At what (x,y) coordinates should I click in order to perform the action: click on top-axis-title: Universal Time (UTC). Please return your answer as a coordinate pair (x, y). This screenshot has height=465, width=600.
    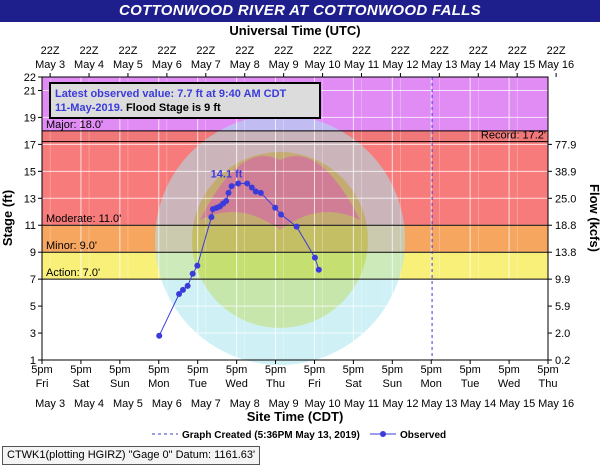
    Looking at the image, I should click on (294, 30).